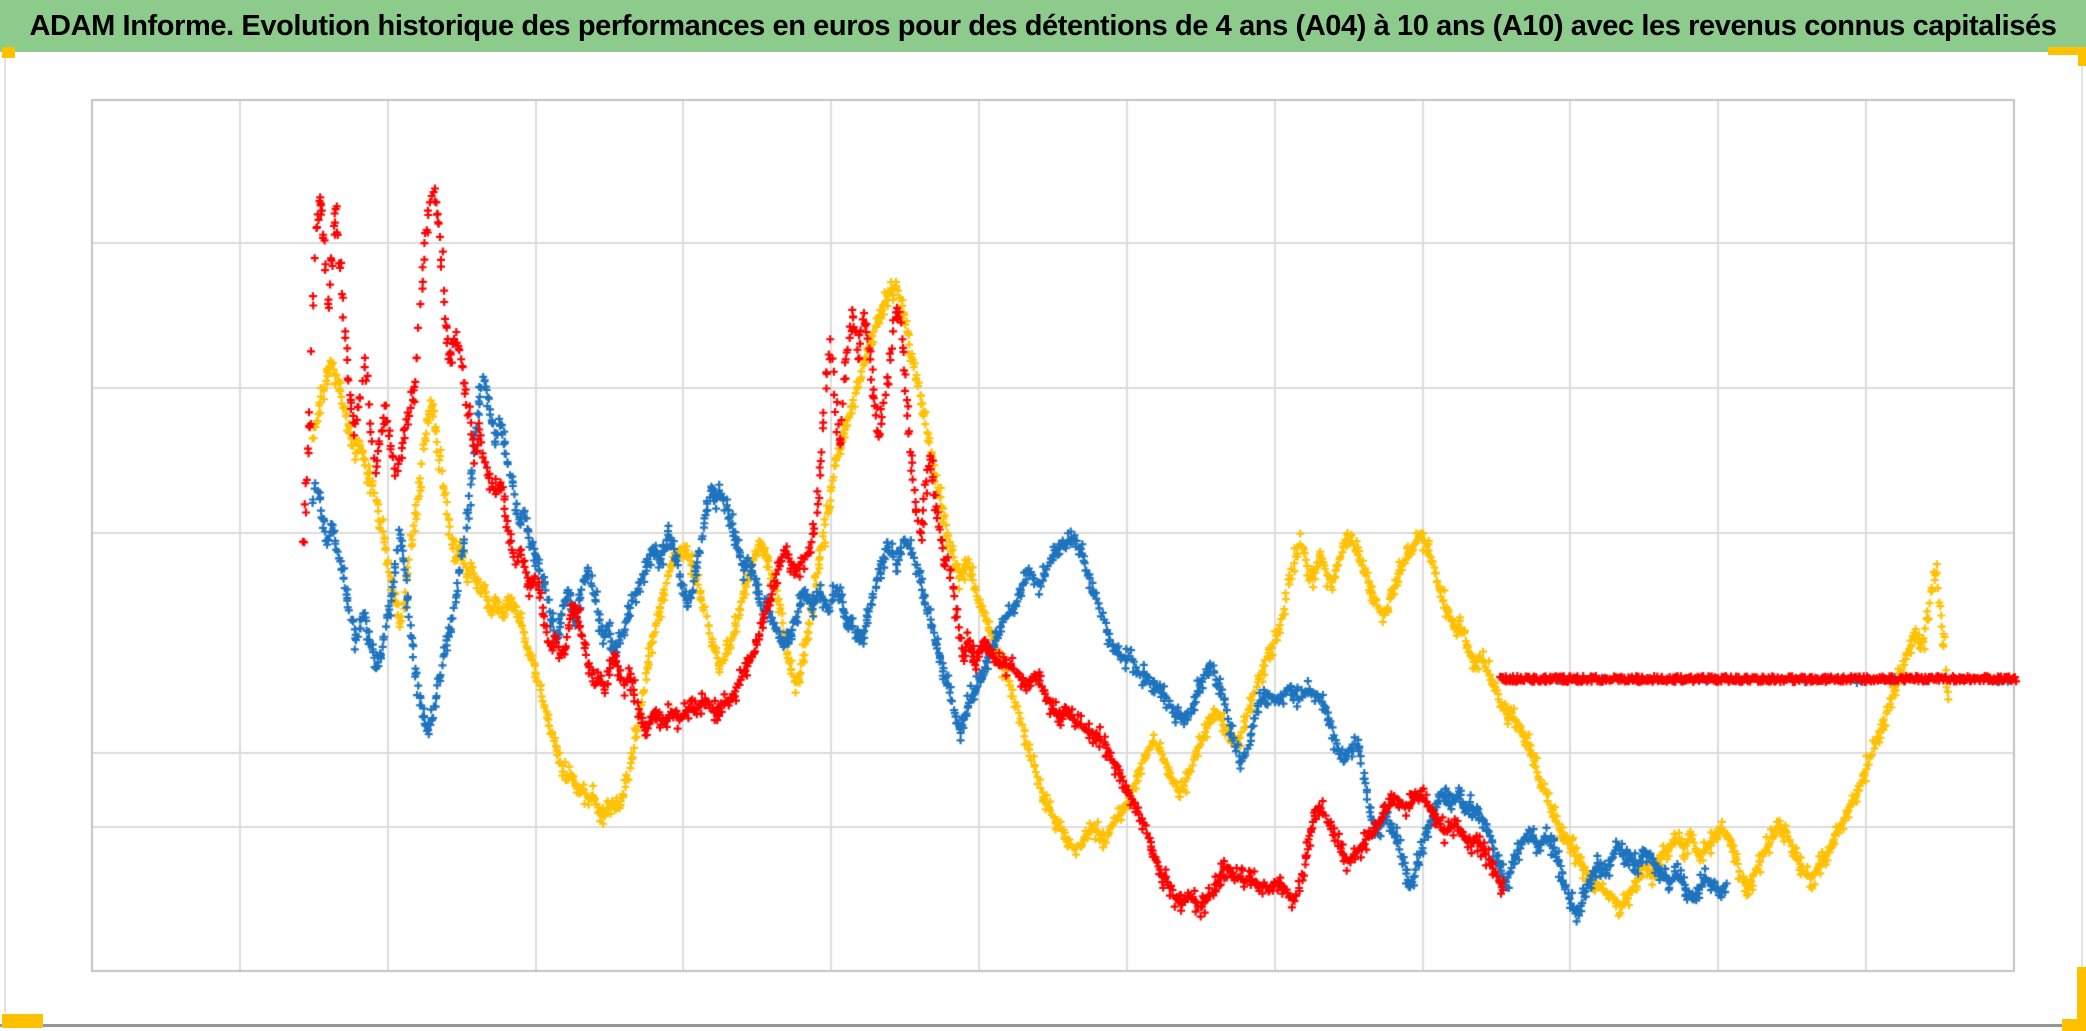 This screenshot has width=2086, height=1031. What do you see at coordinates (5, 535) in the screenshot?
I see `left-edge-line` at bounding box center [5, 535].